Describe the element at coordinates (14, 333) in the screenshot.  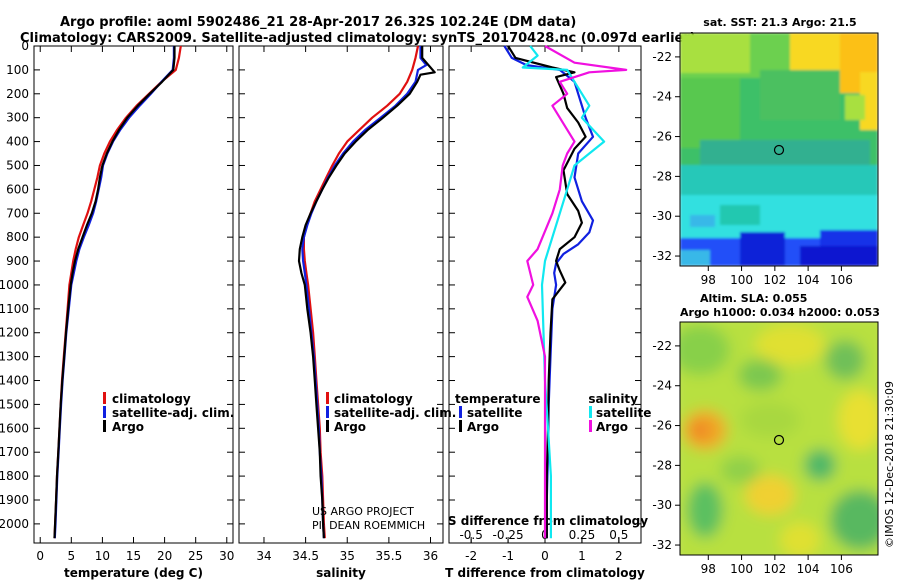
I see `depth-tick-label: 1200` at that location.